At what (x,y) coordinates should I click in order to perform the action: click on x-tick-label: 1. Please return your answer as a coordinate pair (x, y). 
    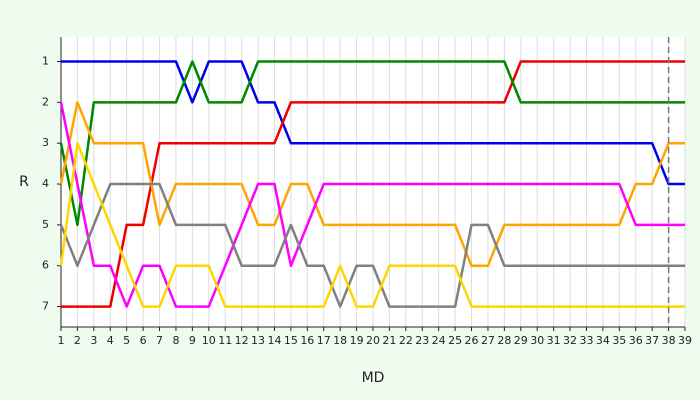
    Looking at the image, I should click on (61, 340).